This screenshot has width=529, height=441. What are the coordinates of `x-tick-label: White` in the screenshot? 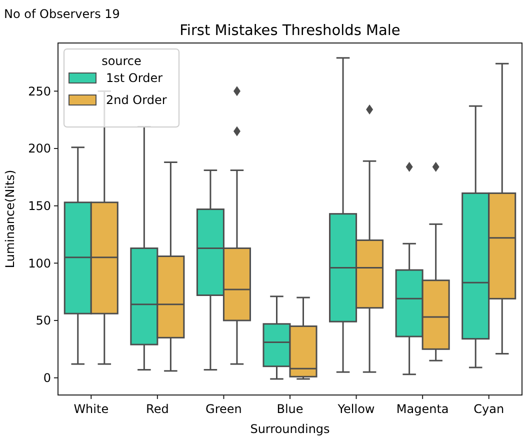 It's located at (91, 409).